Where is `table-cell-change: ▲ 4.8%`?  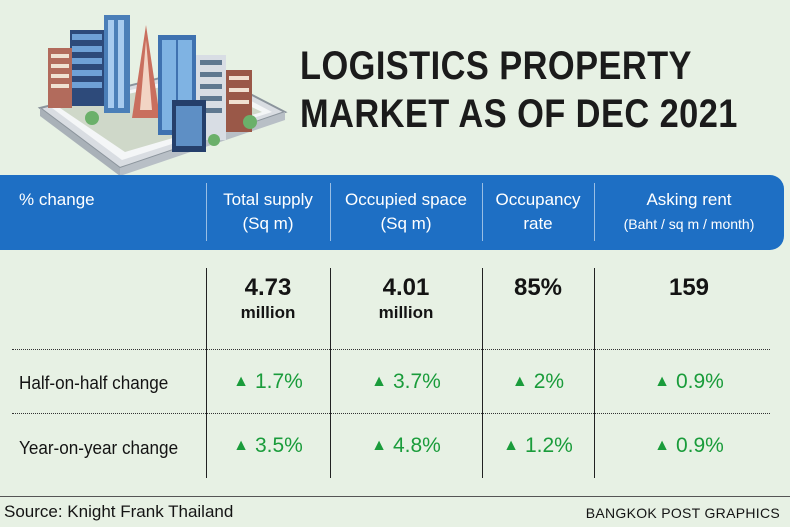
table-cell-change: ▲ 4.8% is located at coordinates (406, 445).